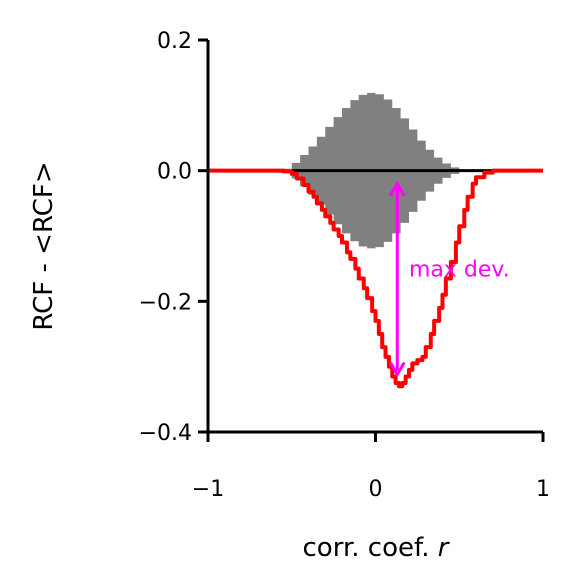 This screenshot has width=564, height=572. What do you see at coordinates (459, 270) in the screenshot?
I see `max-dev-label: max dev.` at bounding box center [459, 270].